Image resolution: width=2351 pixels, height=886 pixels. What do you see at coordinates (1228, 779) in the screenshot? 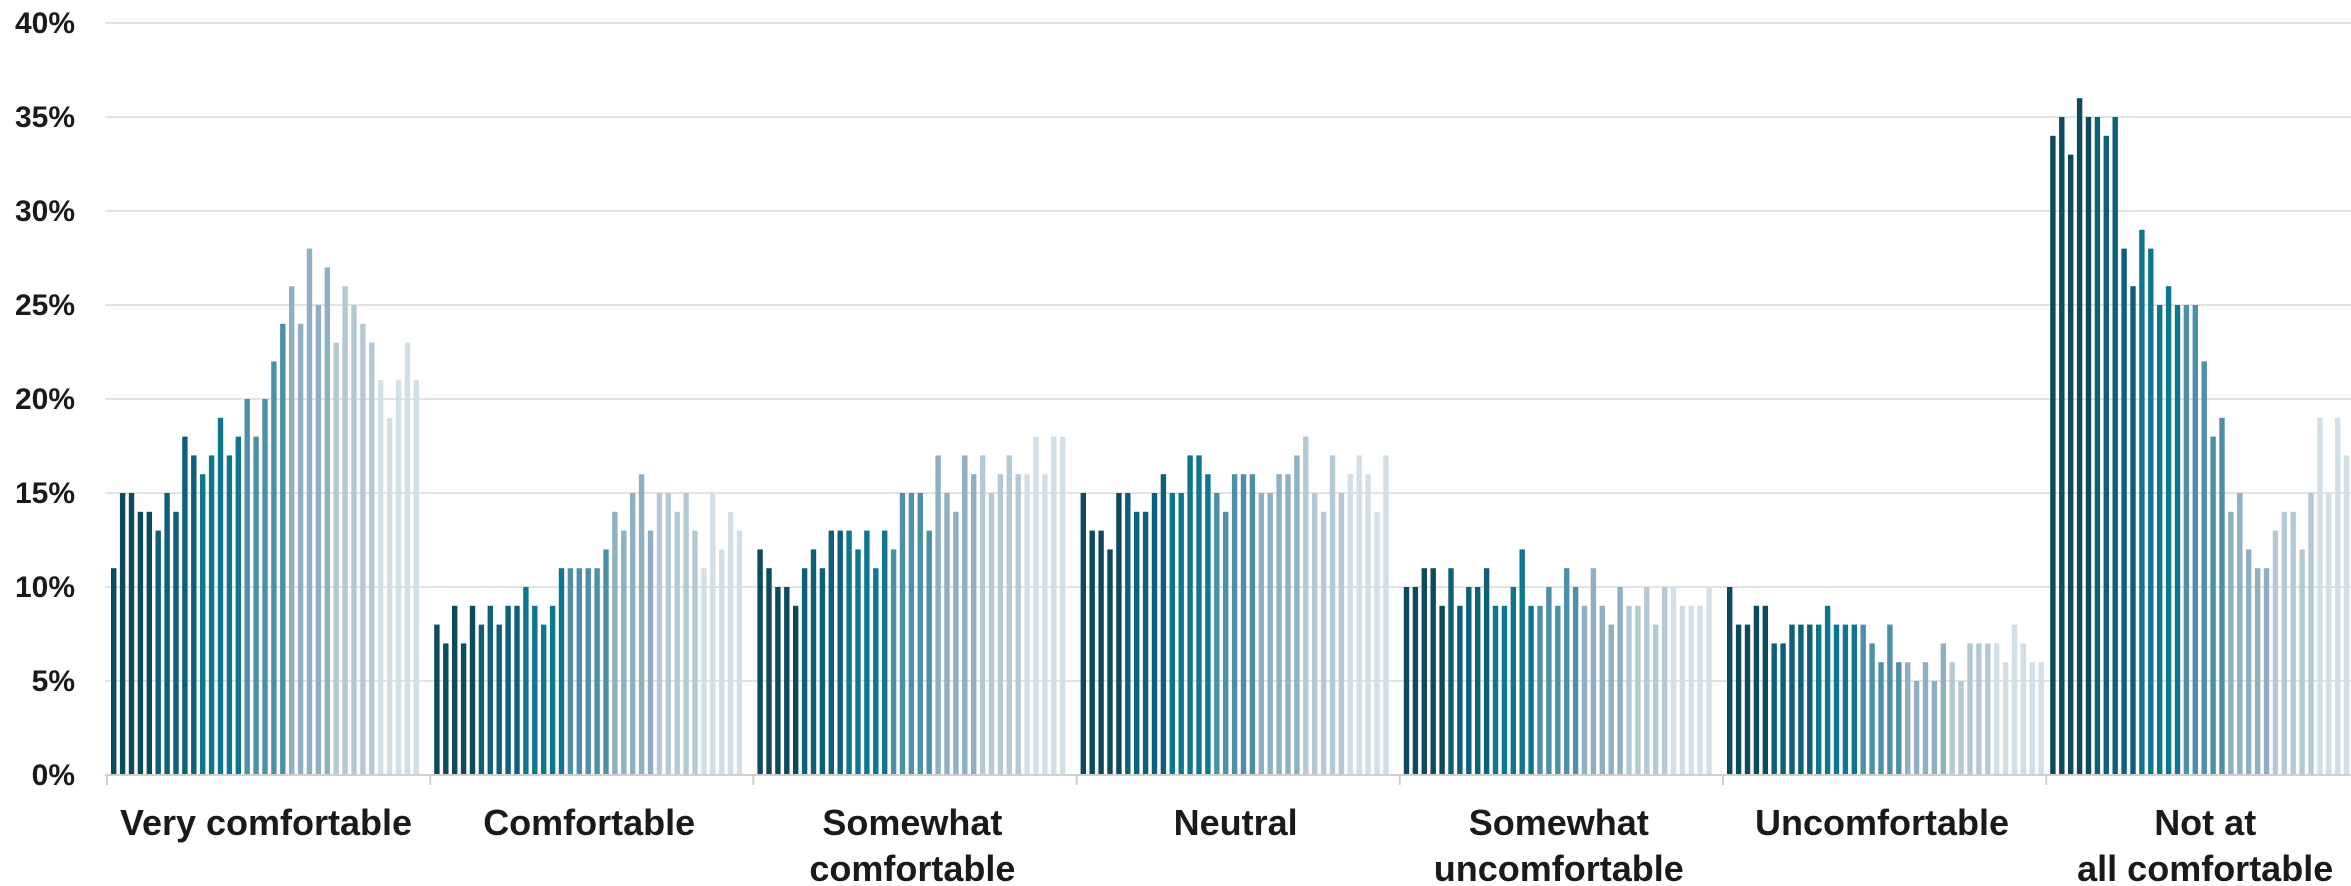
I see `x-axis` at bounding box center [1228, 779].